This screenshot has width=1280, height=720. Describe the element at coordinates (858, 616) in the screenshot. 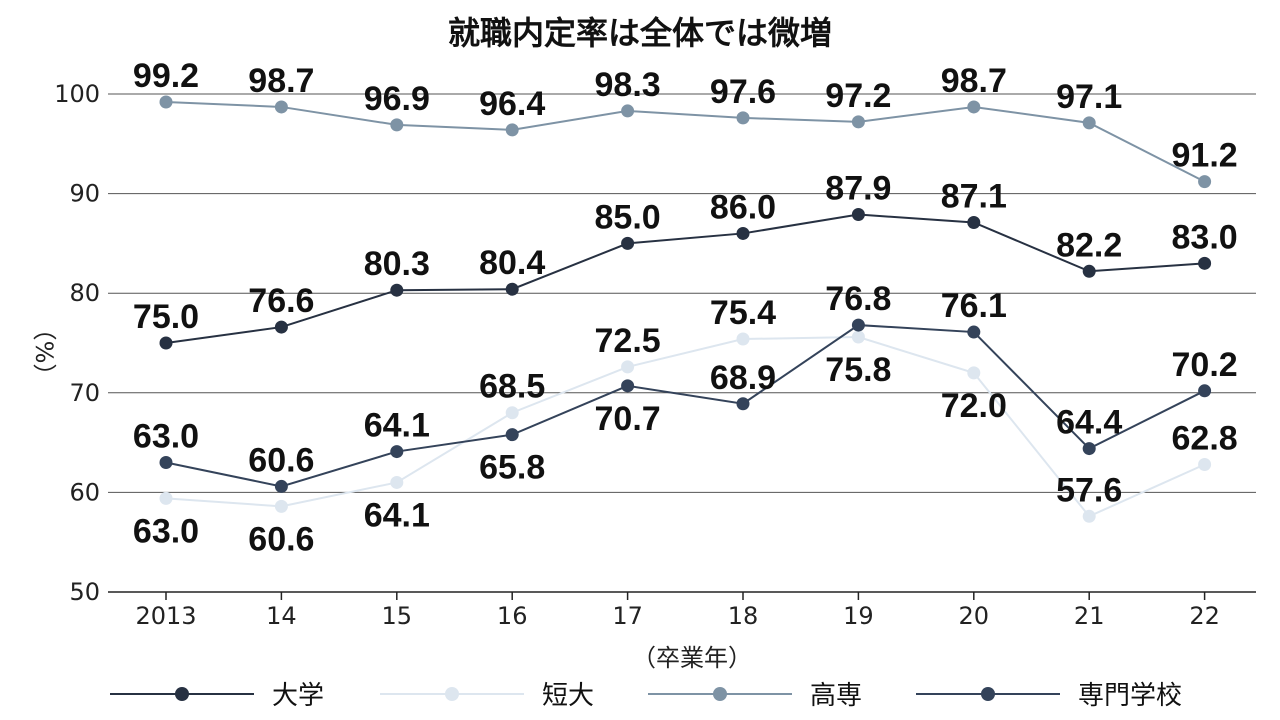

I see `x-tick-label: 19` at that location.